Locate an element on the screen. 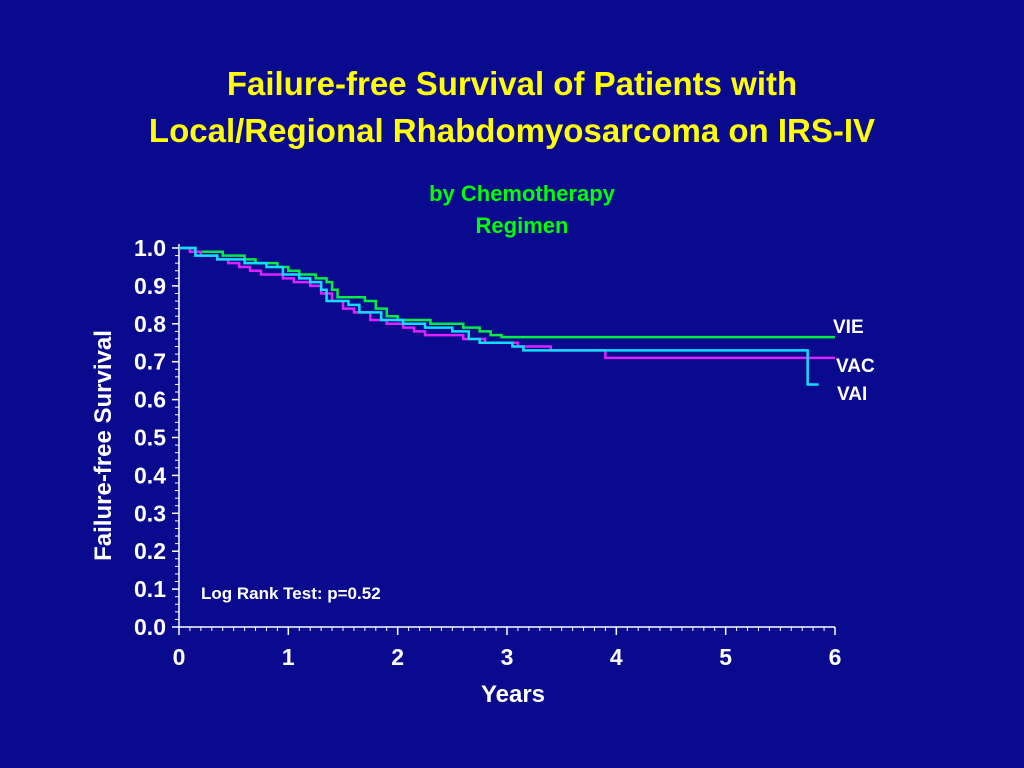  y-tick-label: 0.2 is located at coordinates (150, 551).